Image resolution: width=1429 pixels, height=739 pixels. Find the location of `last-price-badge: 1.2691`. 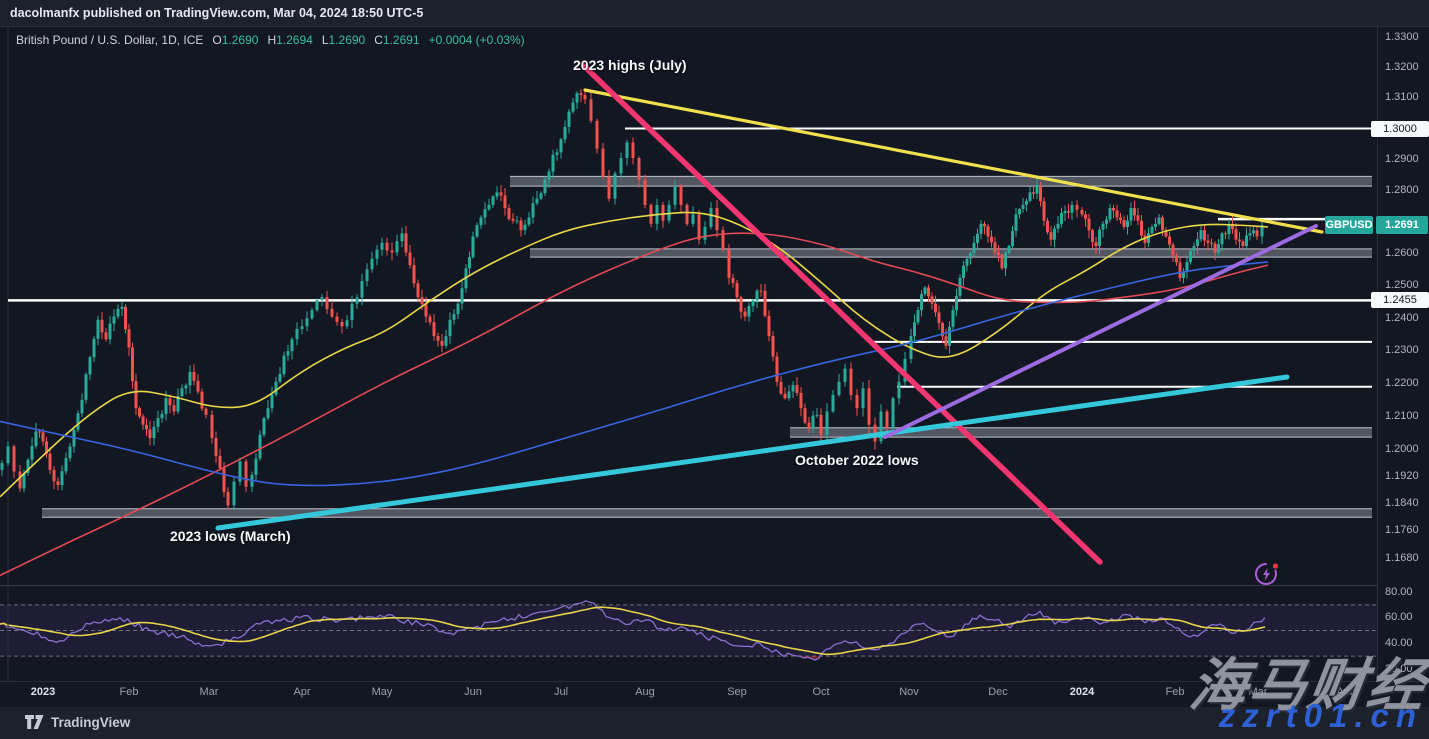

last-price-badge: 1.2691 is located at coordinates (1402, 225).